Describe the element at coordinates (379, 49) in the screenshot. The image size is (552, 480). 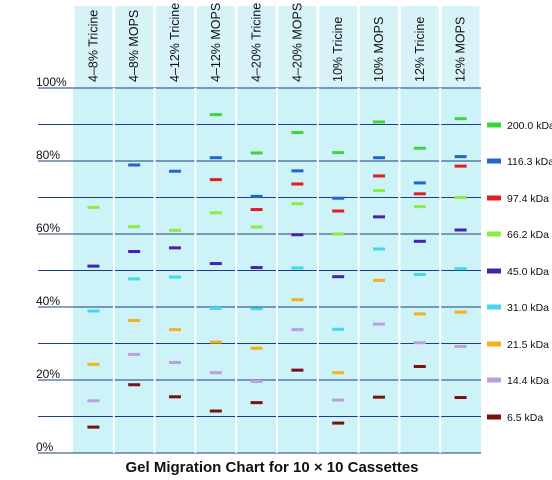
I see `lane-label: 10% MOPS` at that location.